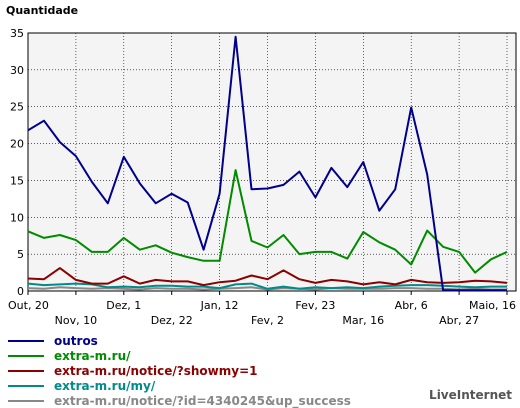 Image resolution: width=520 pixels, height=408 pixels. I want to click on legend-label: extra-m.ru/notice/?showmy=1, so click(156, 370).